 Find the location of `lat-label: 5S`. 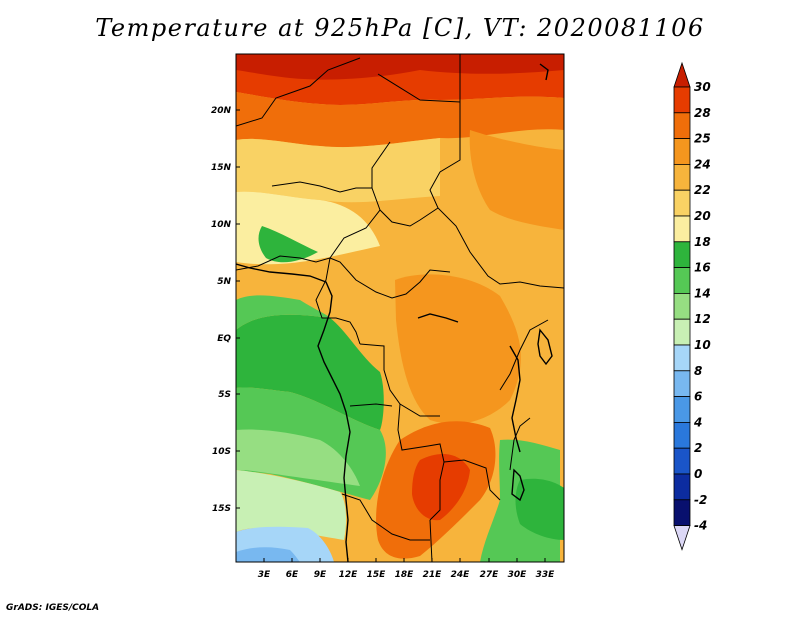

lat-label: 5S is located at coordinates (224, 395).